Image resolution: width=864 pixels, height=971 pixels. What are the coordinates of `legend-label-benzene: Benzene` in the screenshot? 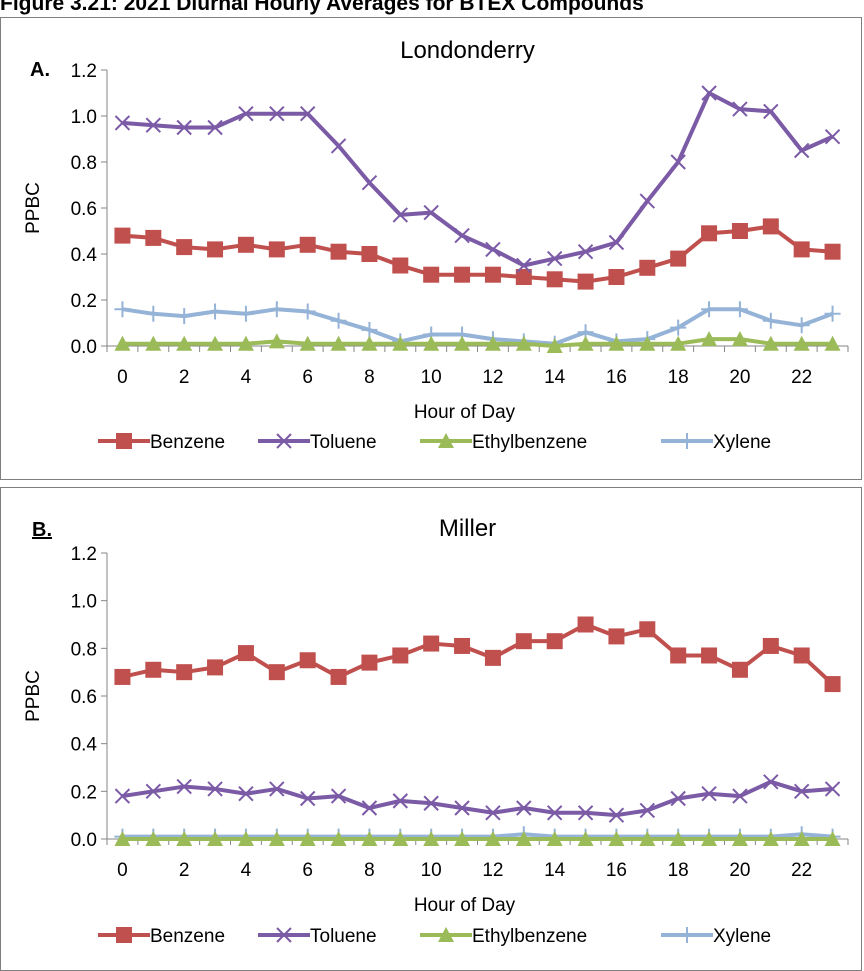 It's located at (187, 936).